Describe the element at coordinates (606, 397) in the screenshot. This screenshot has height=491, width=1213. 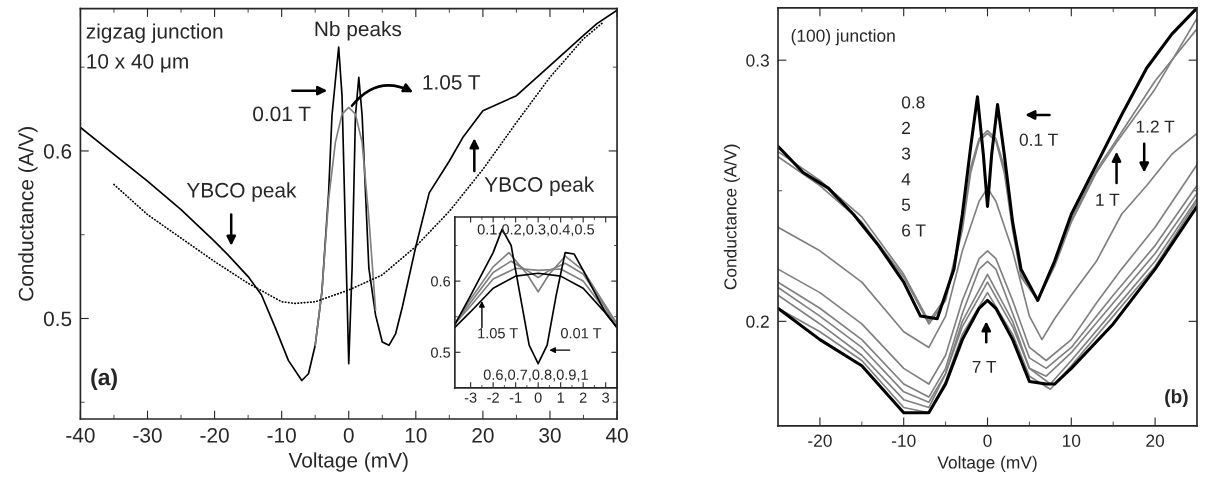
I see `x-tick-label: 3` at that location.